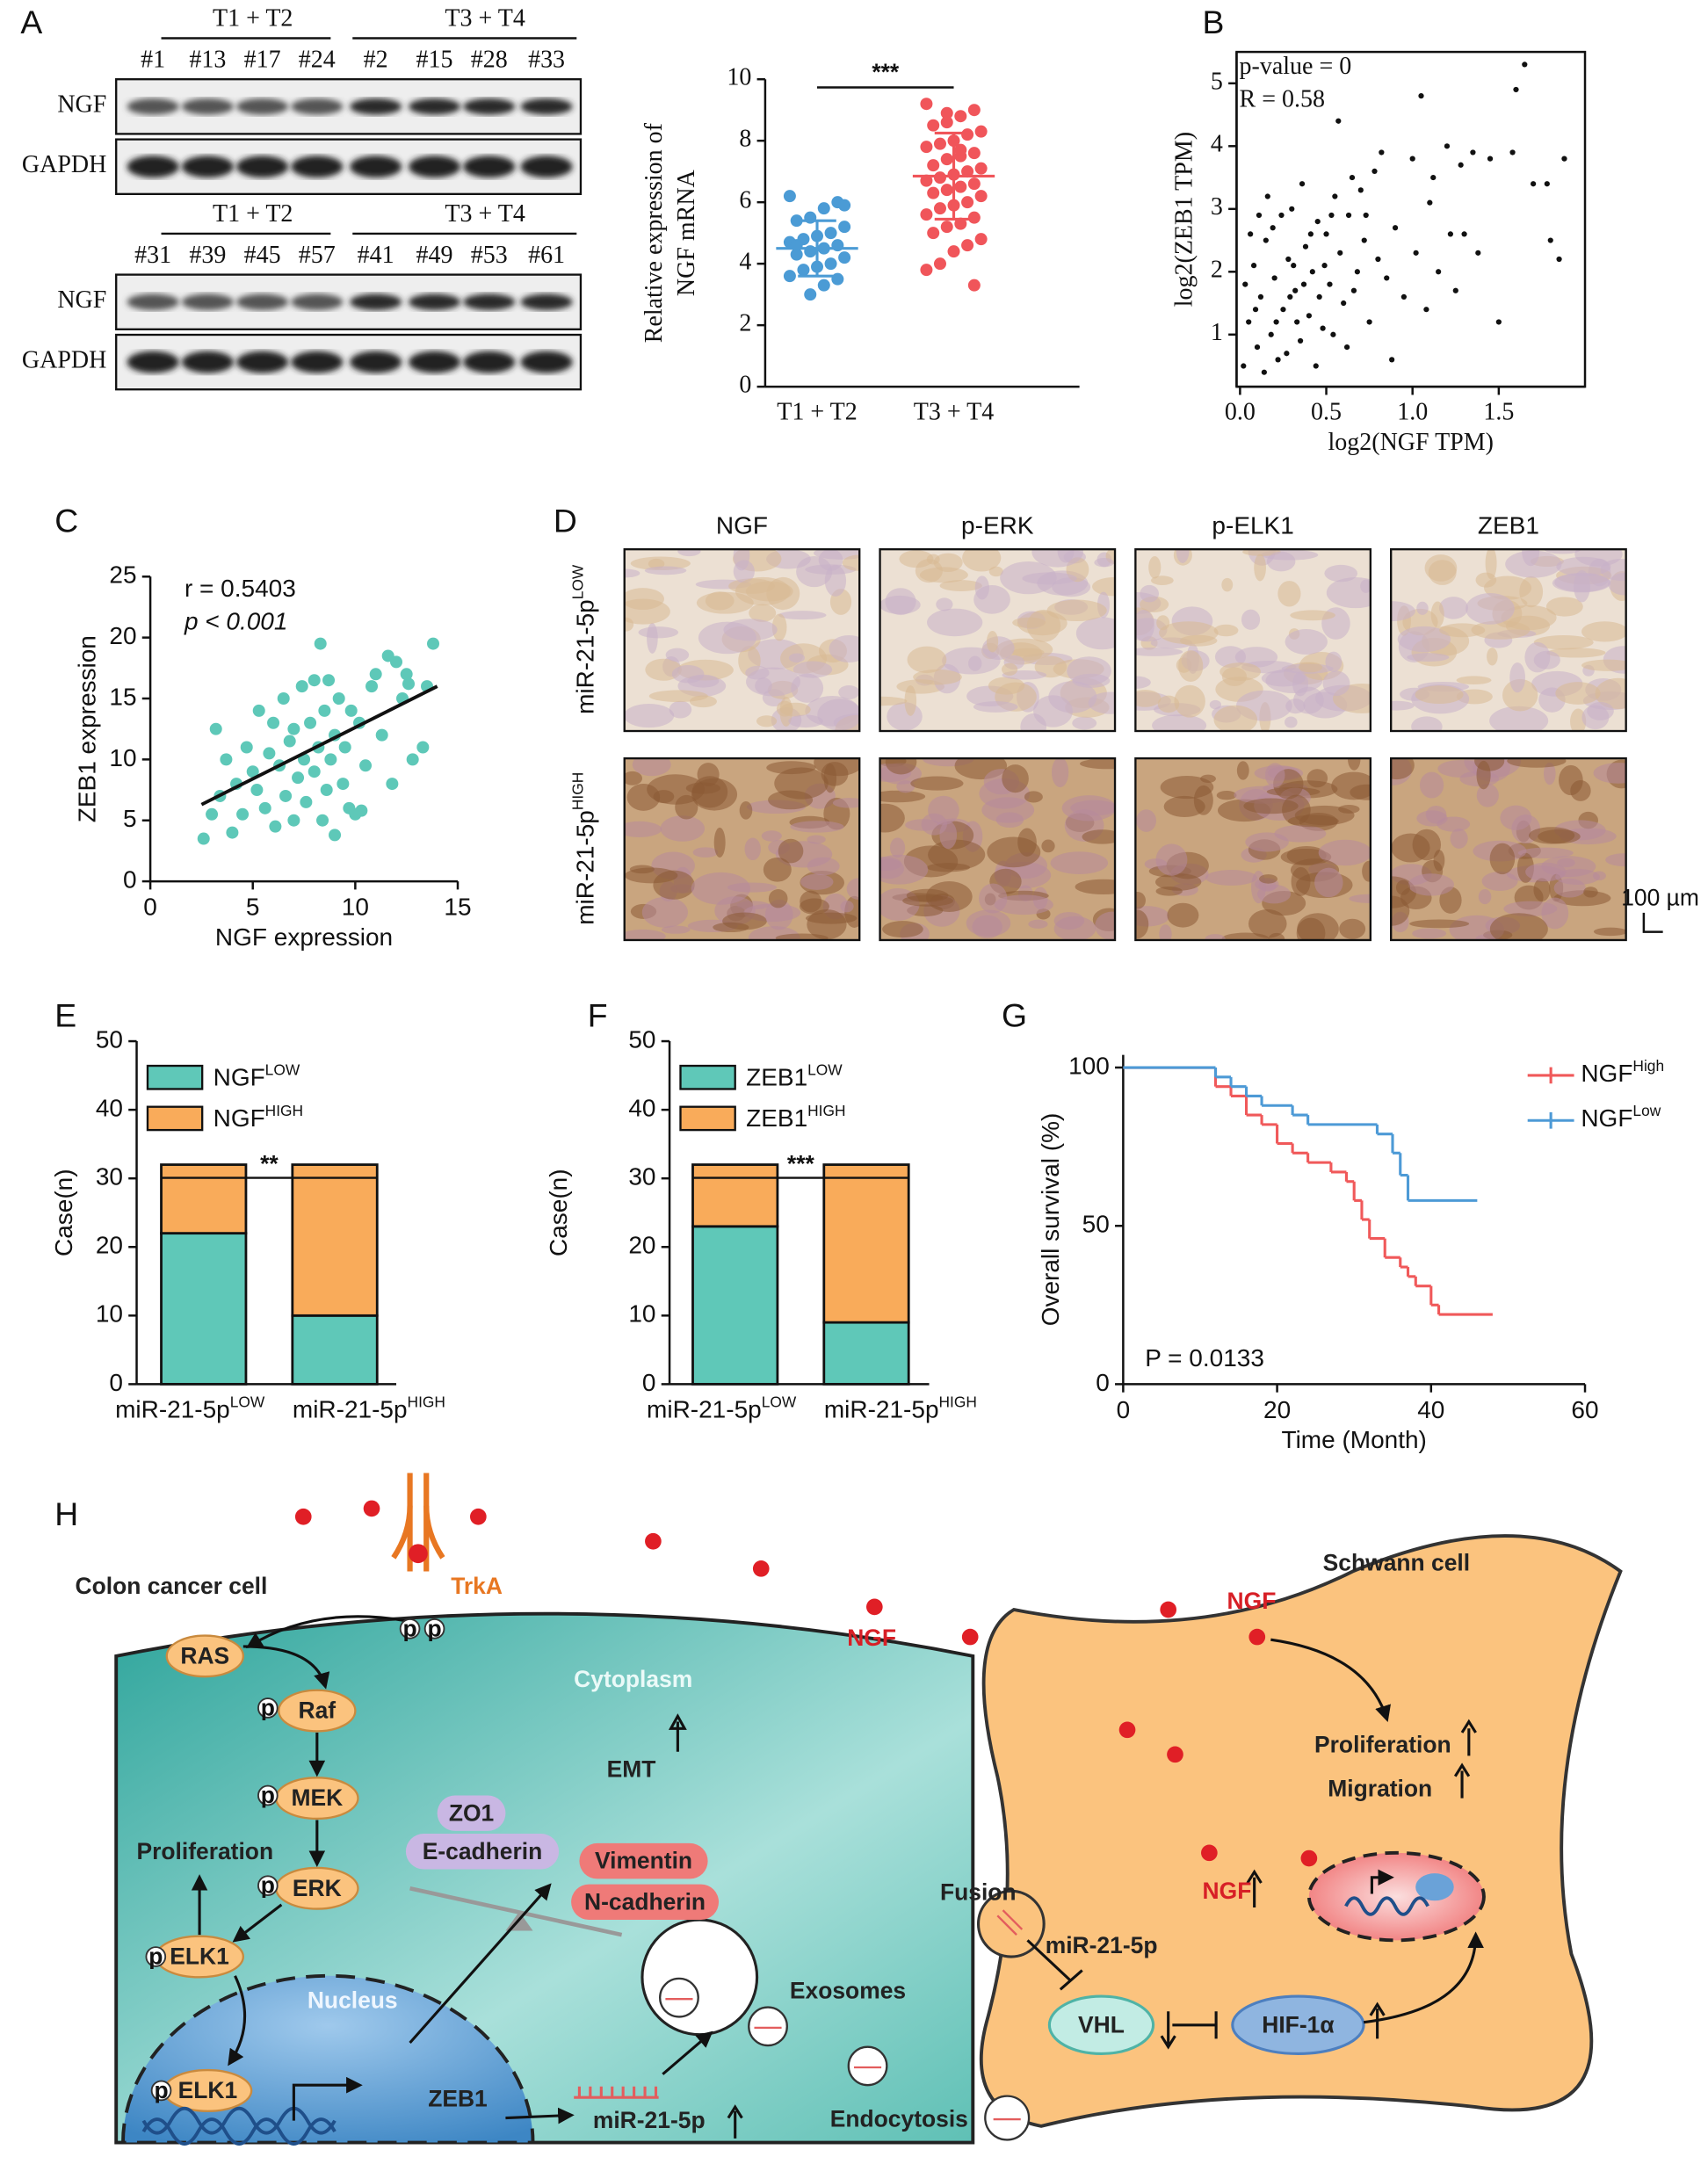 This screenshot has height=2157, width=1708. What do you see at coordinates (199, 1956) in the screenshot?
I see `label: ELK1` at bounding box center [199, 1956].